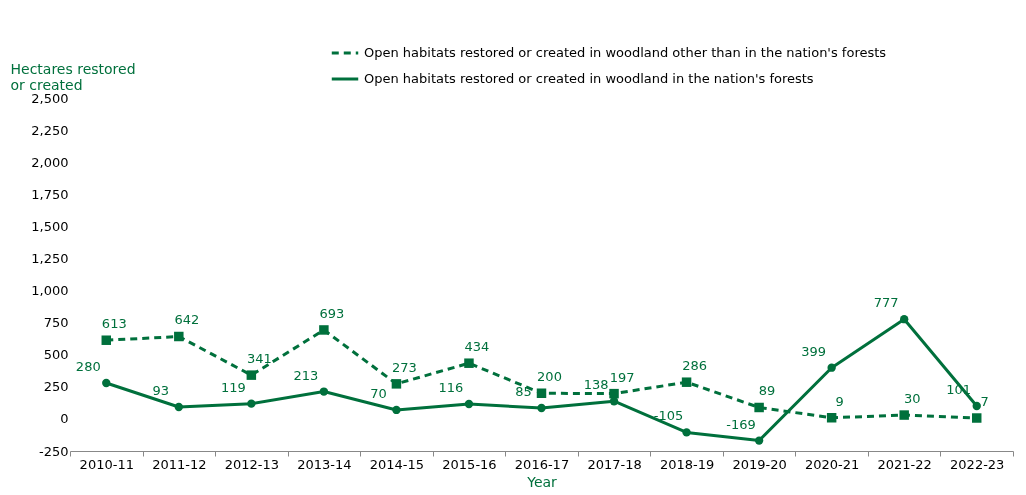  What do you see at coordinates (187, 320) in the screenshot?
I see `data-label: 642` at bounding box center [187, 320].